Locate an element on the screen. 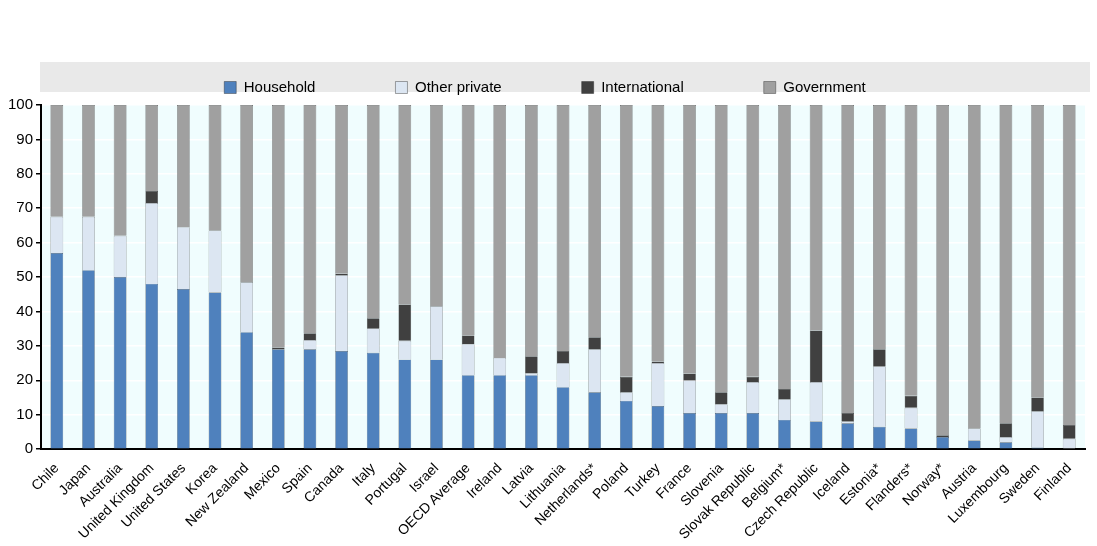  legend-label: Household is located at coordinates (279, 86).